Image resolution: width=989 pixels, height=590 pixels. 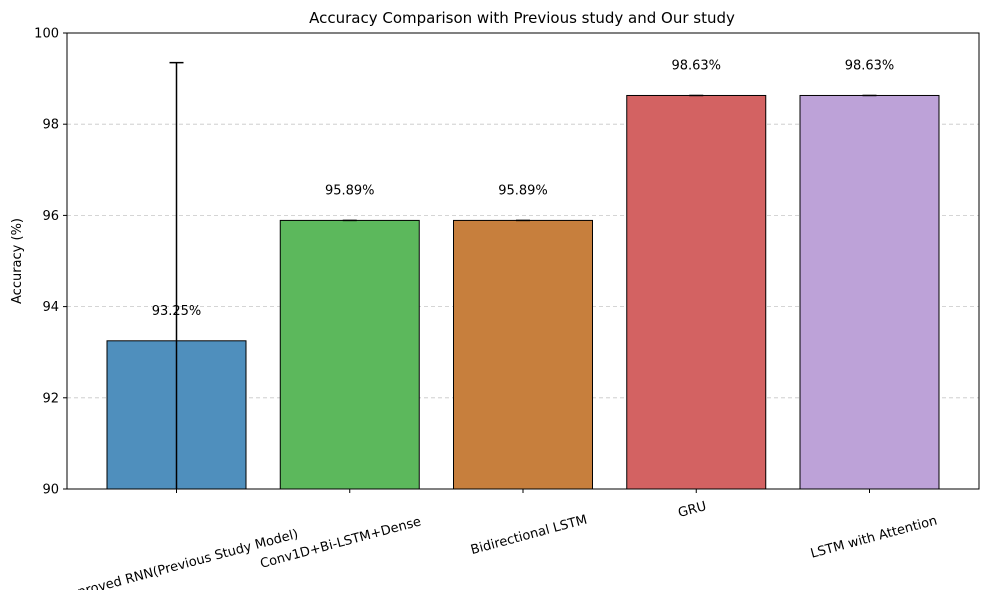 I want to click on data-label: 93.25%, so click(x=177, y=311).